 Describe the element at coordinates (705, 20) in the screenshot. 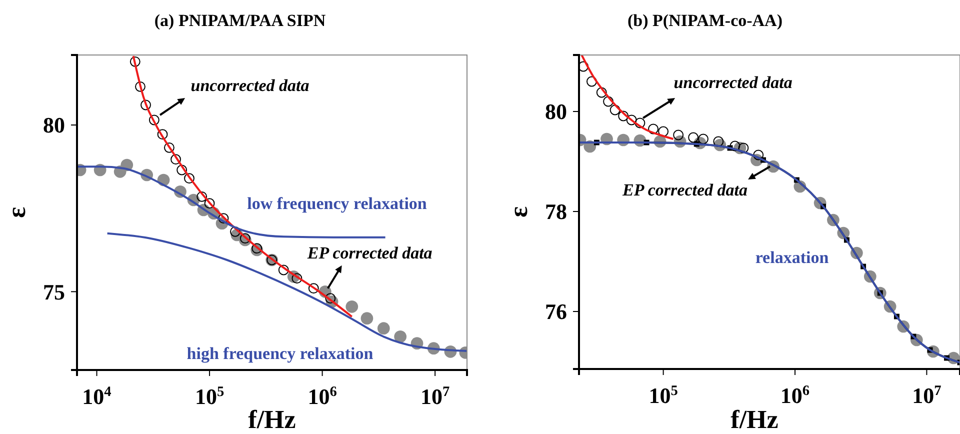

I see `chart-title: (b) P(NIPAM-co-AA)` at that location.